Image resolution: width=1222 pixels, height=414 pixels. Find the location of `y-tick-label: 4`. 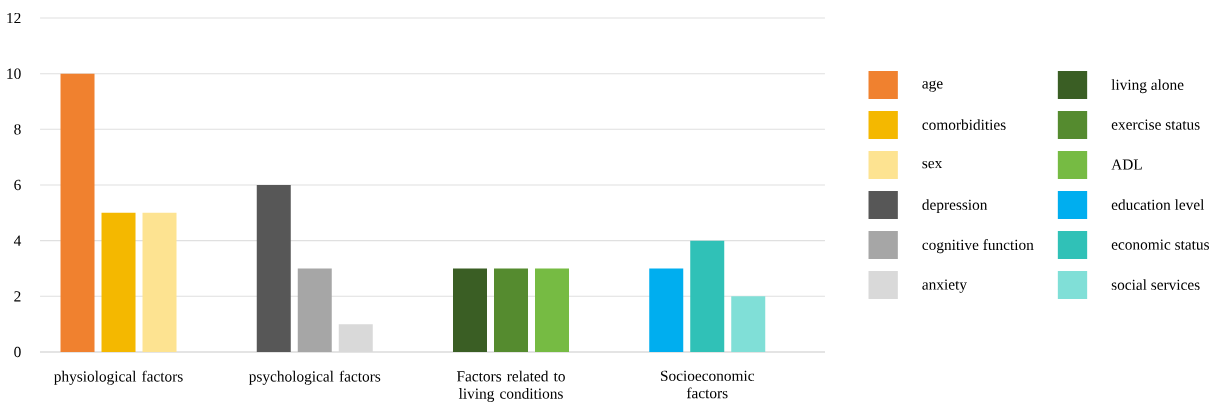

y-tick-label: 4 is located at coordinates (17, 240).